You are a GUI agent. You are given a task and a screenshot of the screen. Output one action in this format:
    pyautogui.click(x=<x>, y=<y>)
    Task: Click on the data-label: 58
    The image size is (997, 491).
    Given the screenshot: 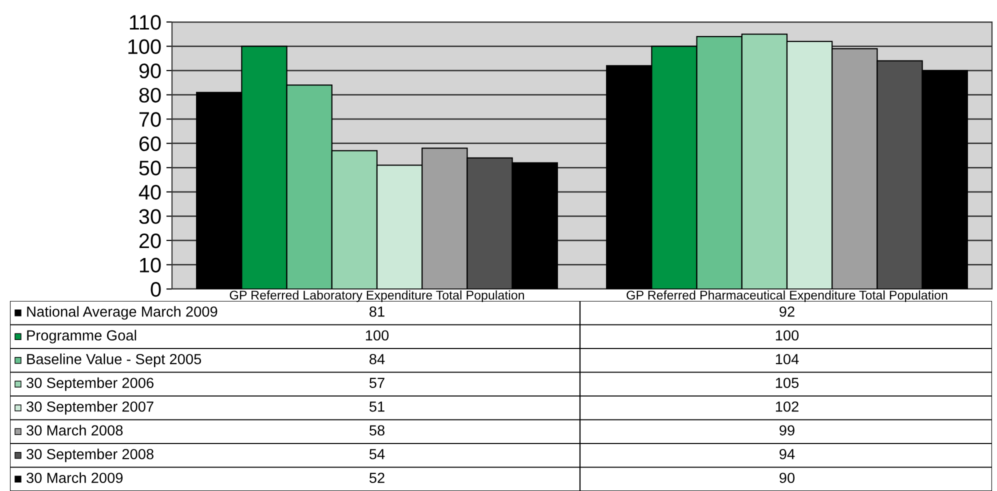 What is the action you would take?
    pyautogui.click(x=376, y=430)
    